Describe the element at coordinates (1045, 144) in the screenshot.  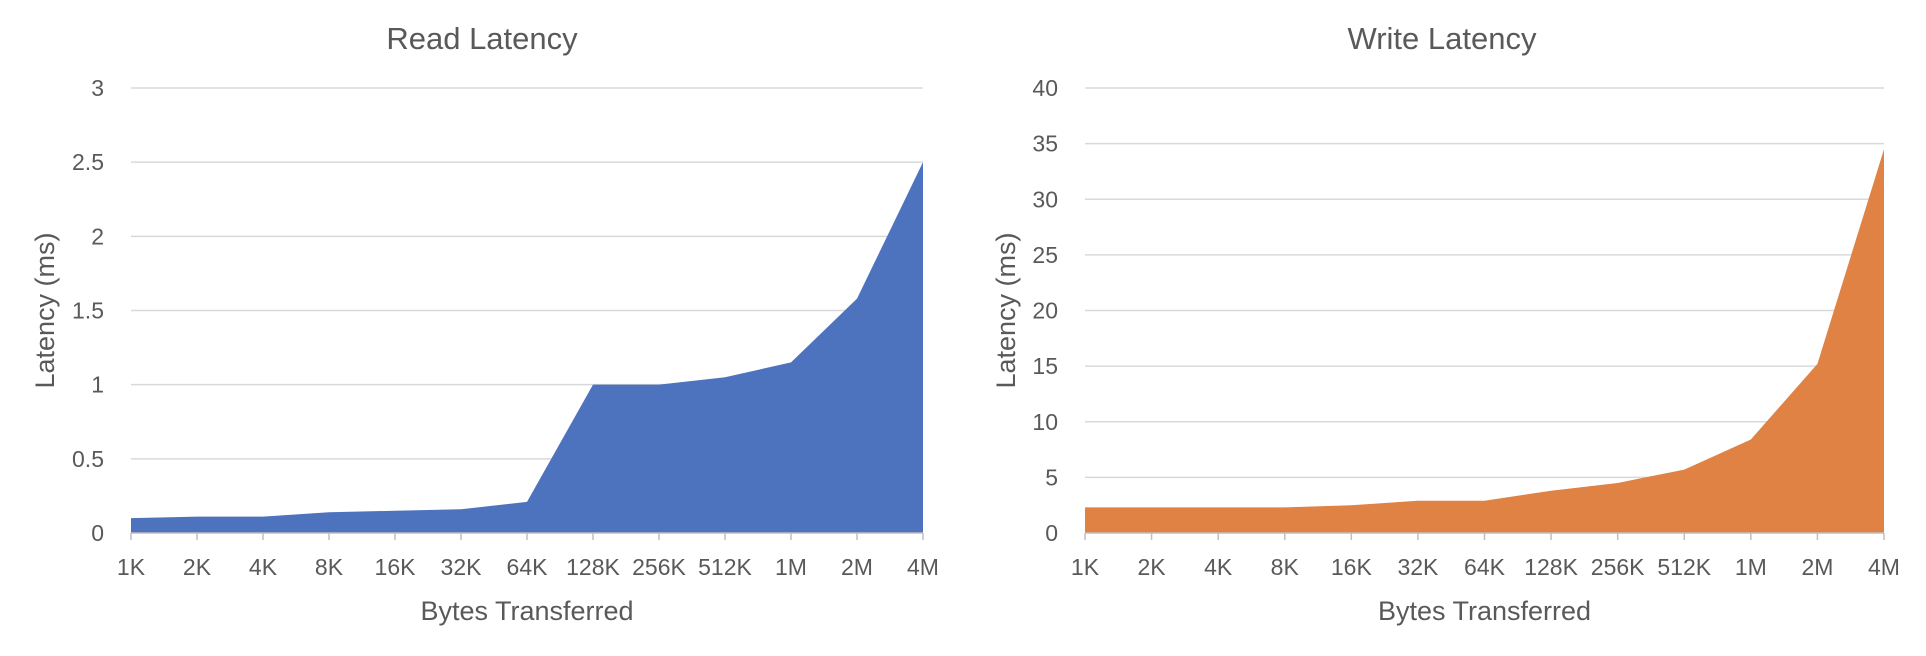
I see `y-tick-label: 35` at that location.